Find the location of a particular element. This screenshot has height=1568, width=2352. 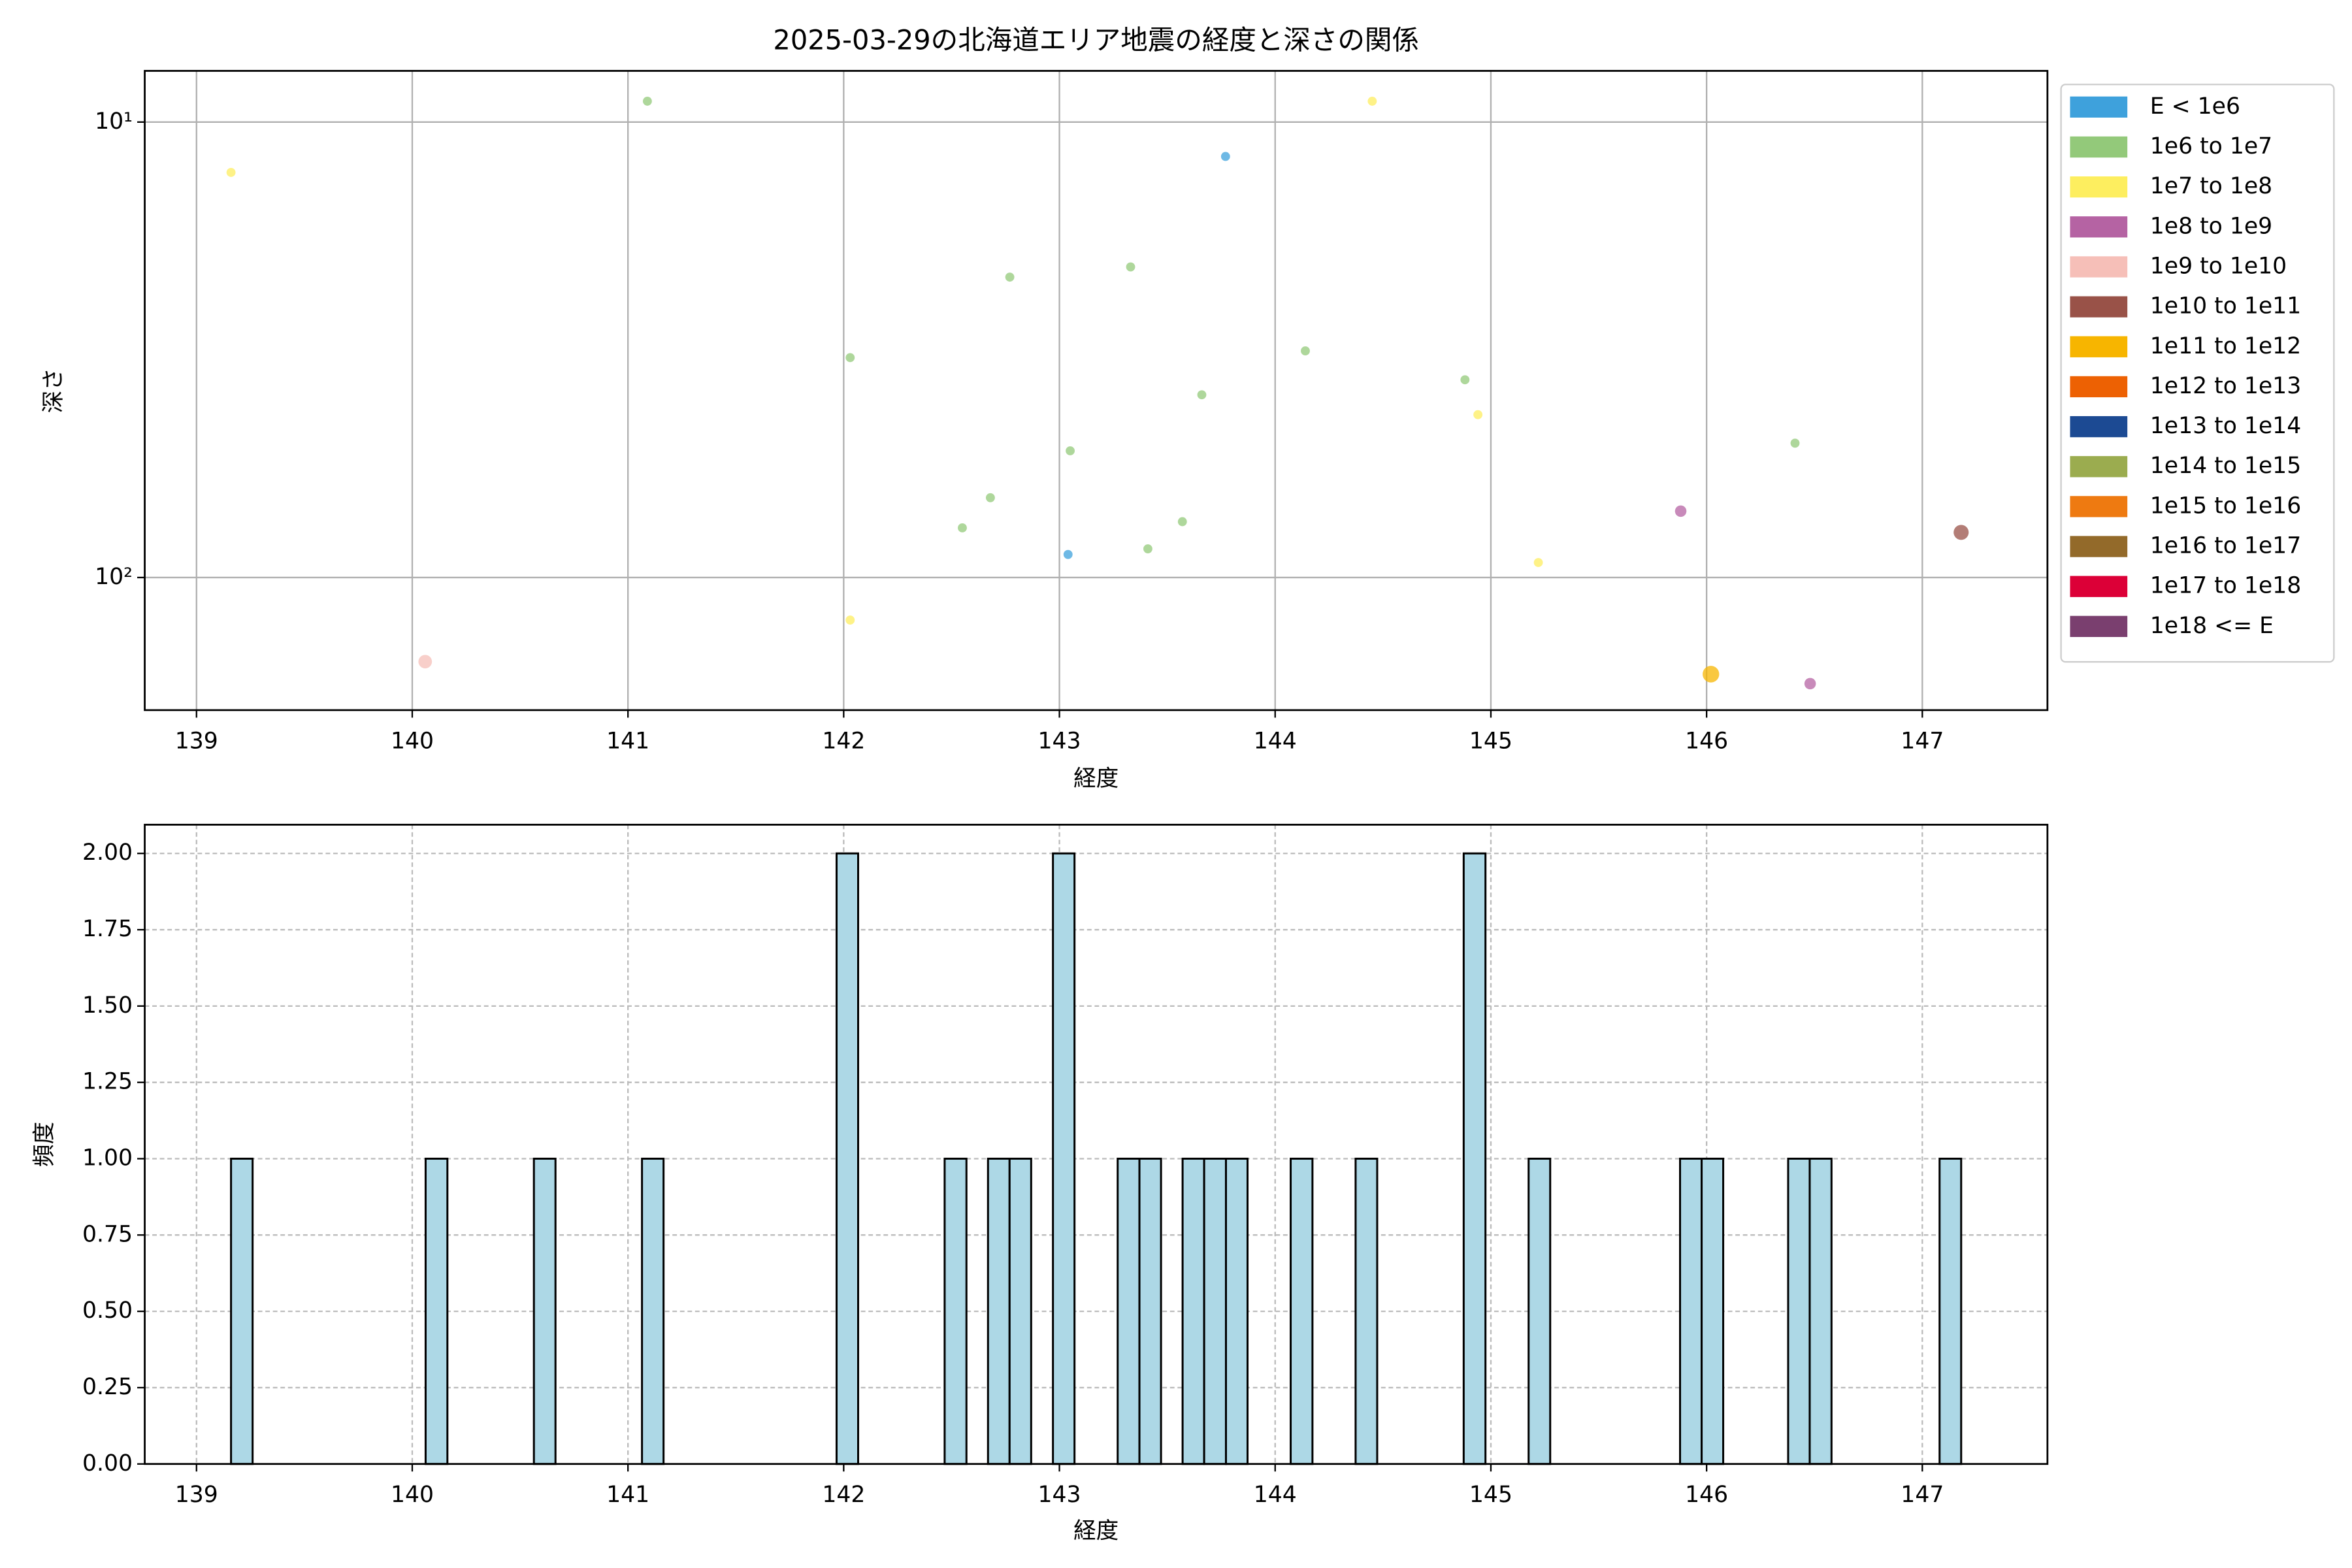

legend-label: 1e16 to 1e17 is located at coordinates (2225, 546).